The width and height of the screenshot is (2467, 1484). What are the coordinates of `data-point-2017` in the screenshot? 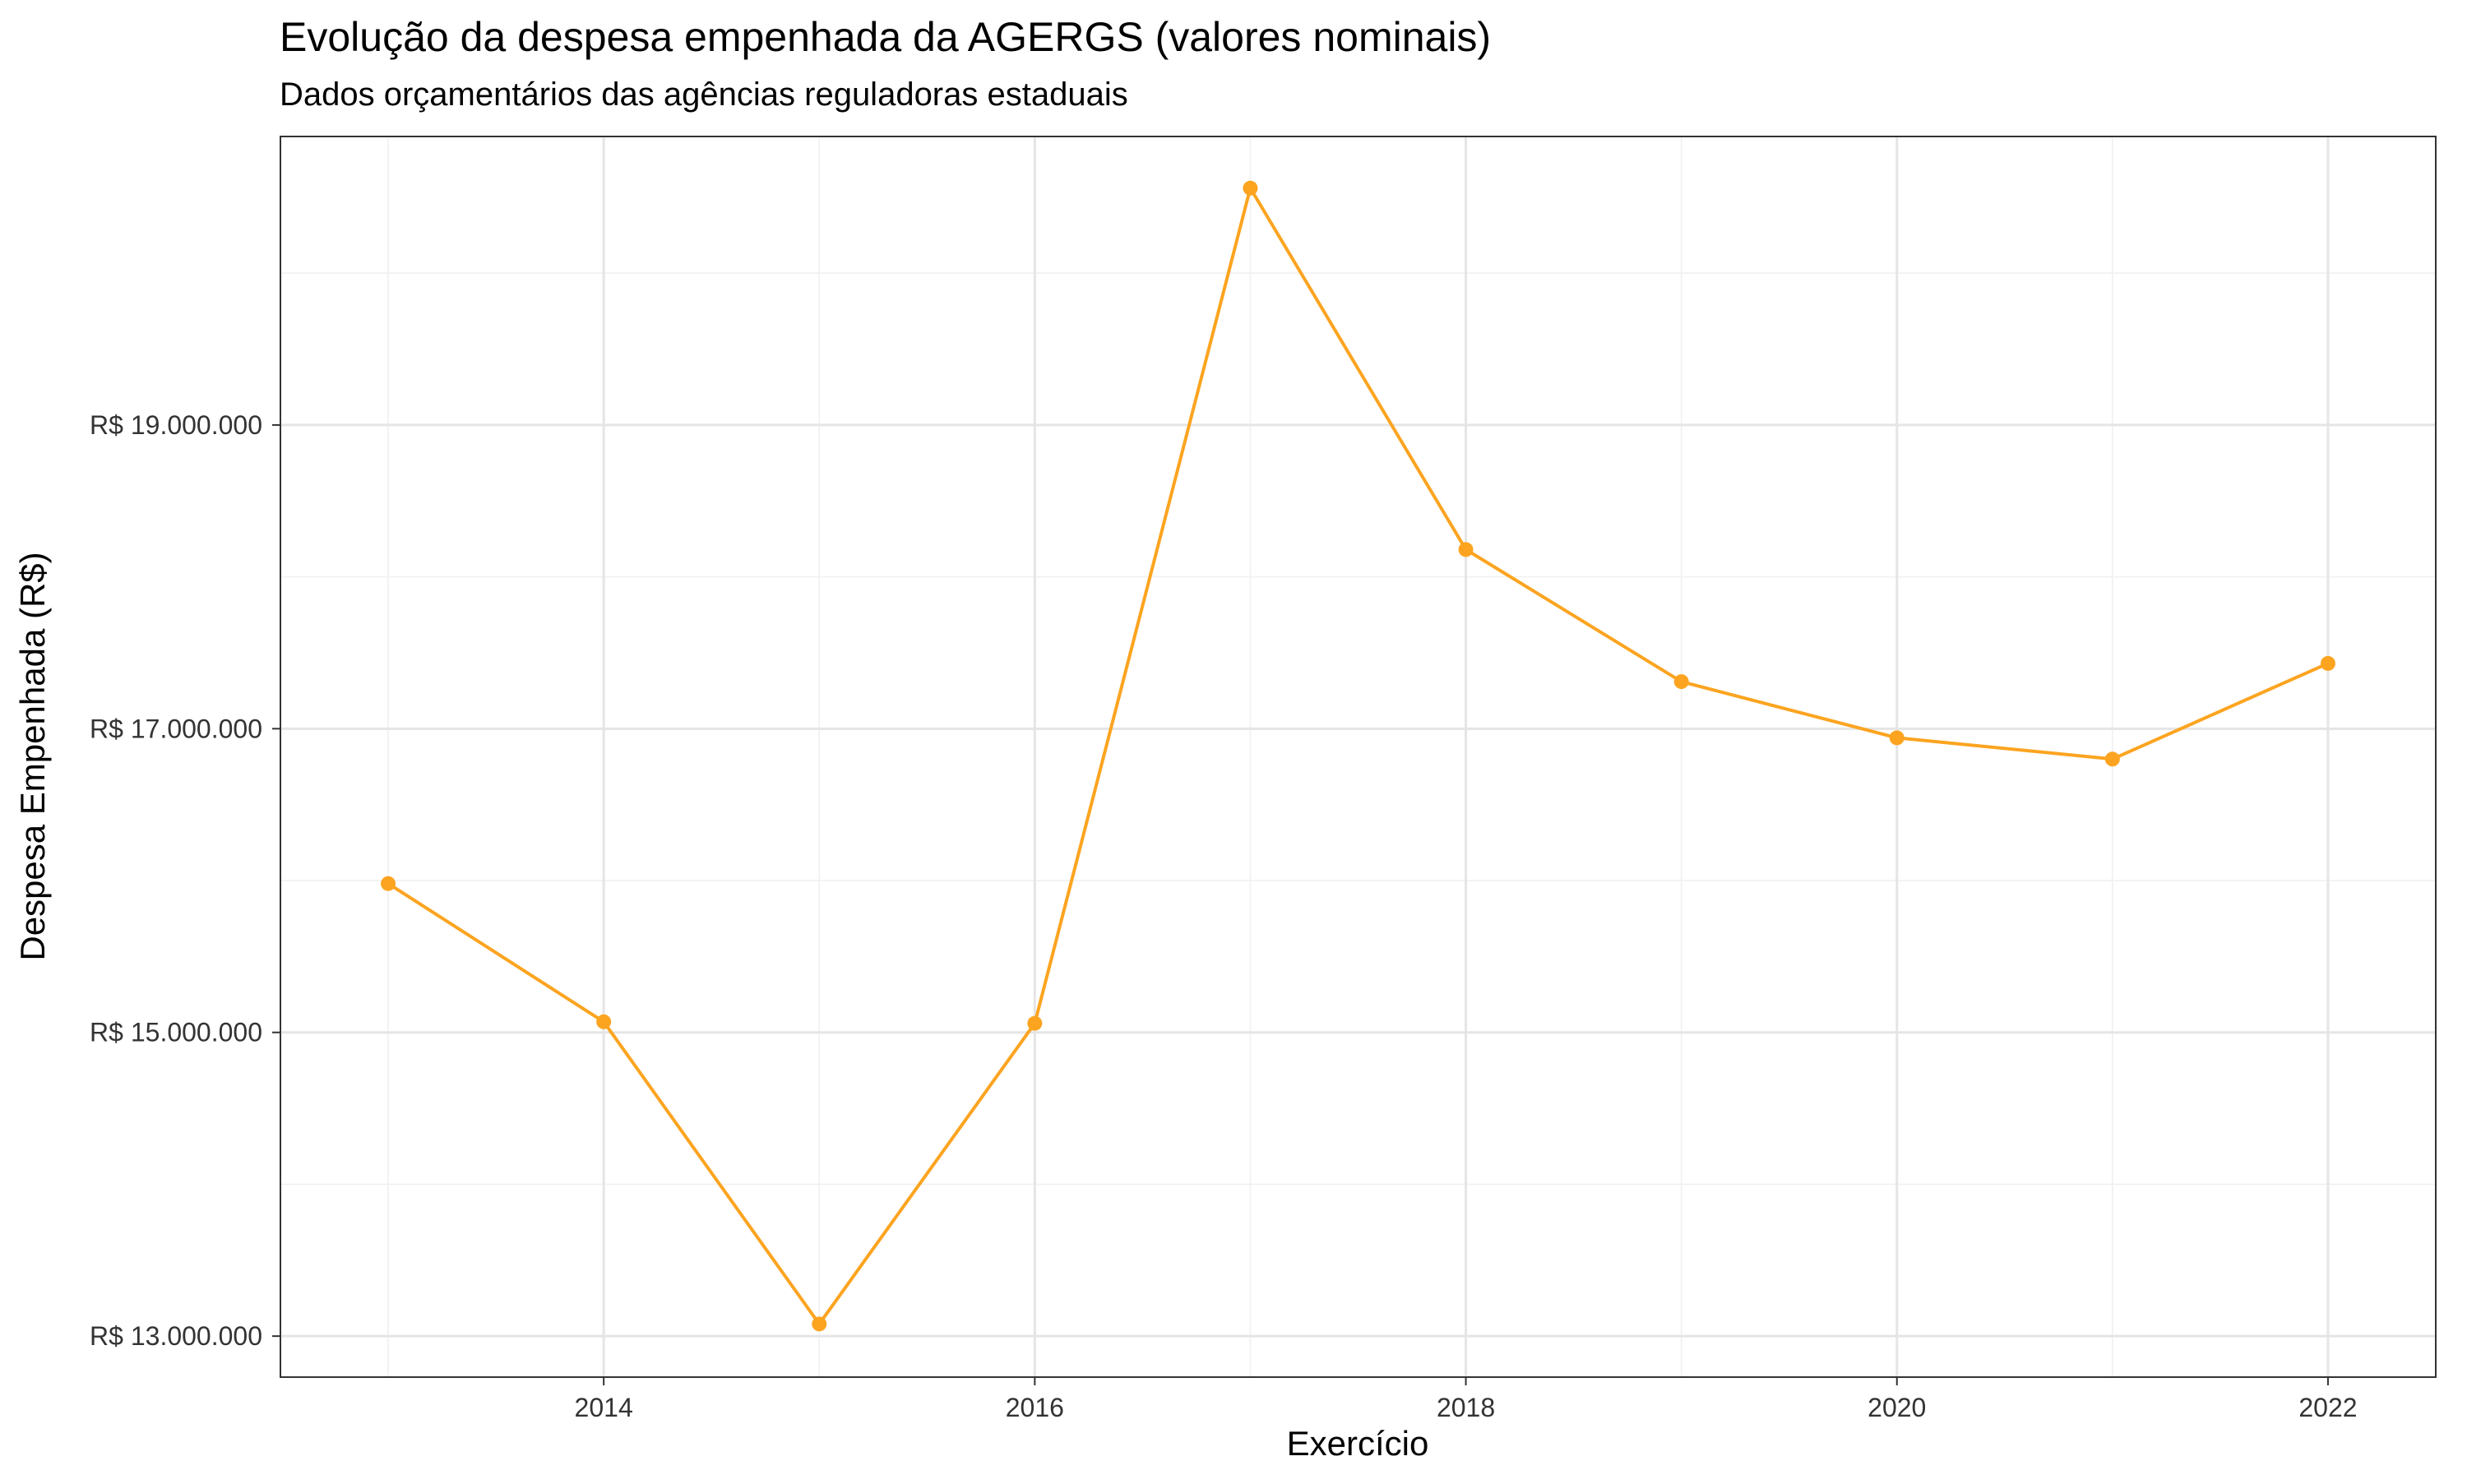 It's located at (1250, 188).